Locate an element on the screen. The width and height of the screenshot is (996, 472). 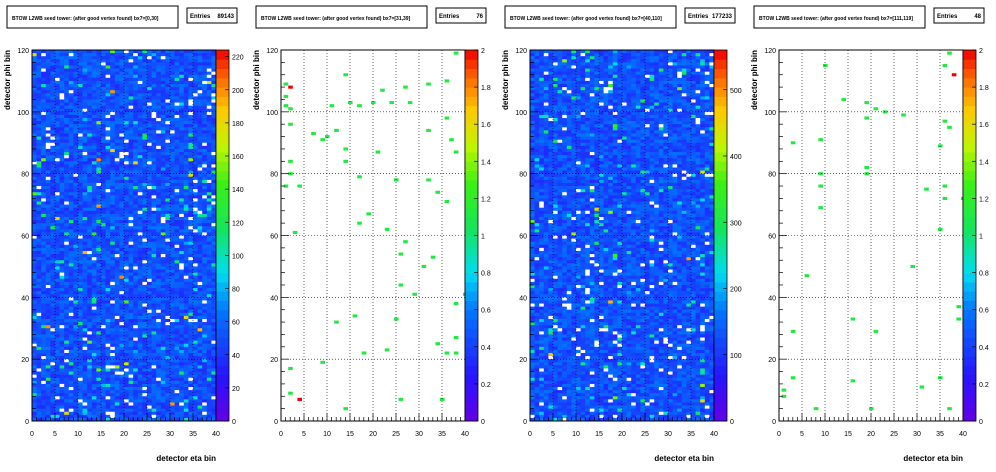
x-tick-label: 35 is located at coordinates (193, 434).